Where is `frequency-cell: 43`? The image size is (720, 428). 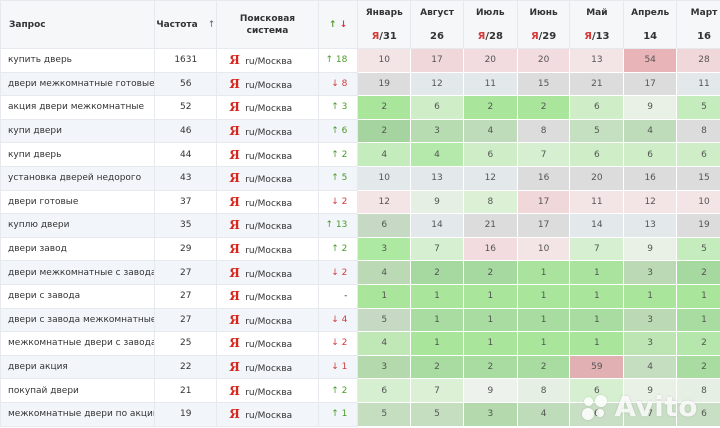
frequency-cell: 43 is located at coordinates (186, 178).